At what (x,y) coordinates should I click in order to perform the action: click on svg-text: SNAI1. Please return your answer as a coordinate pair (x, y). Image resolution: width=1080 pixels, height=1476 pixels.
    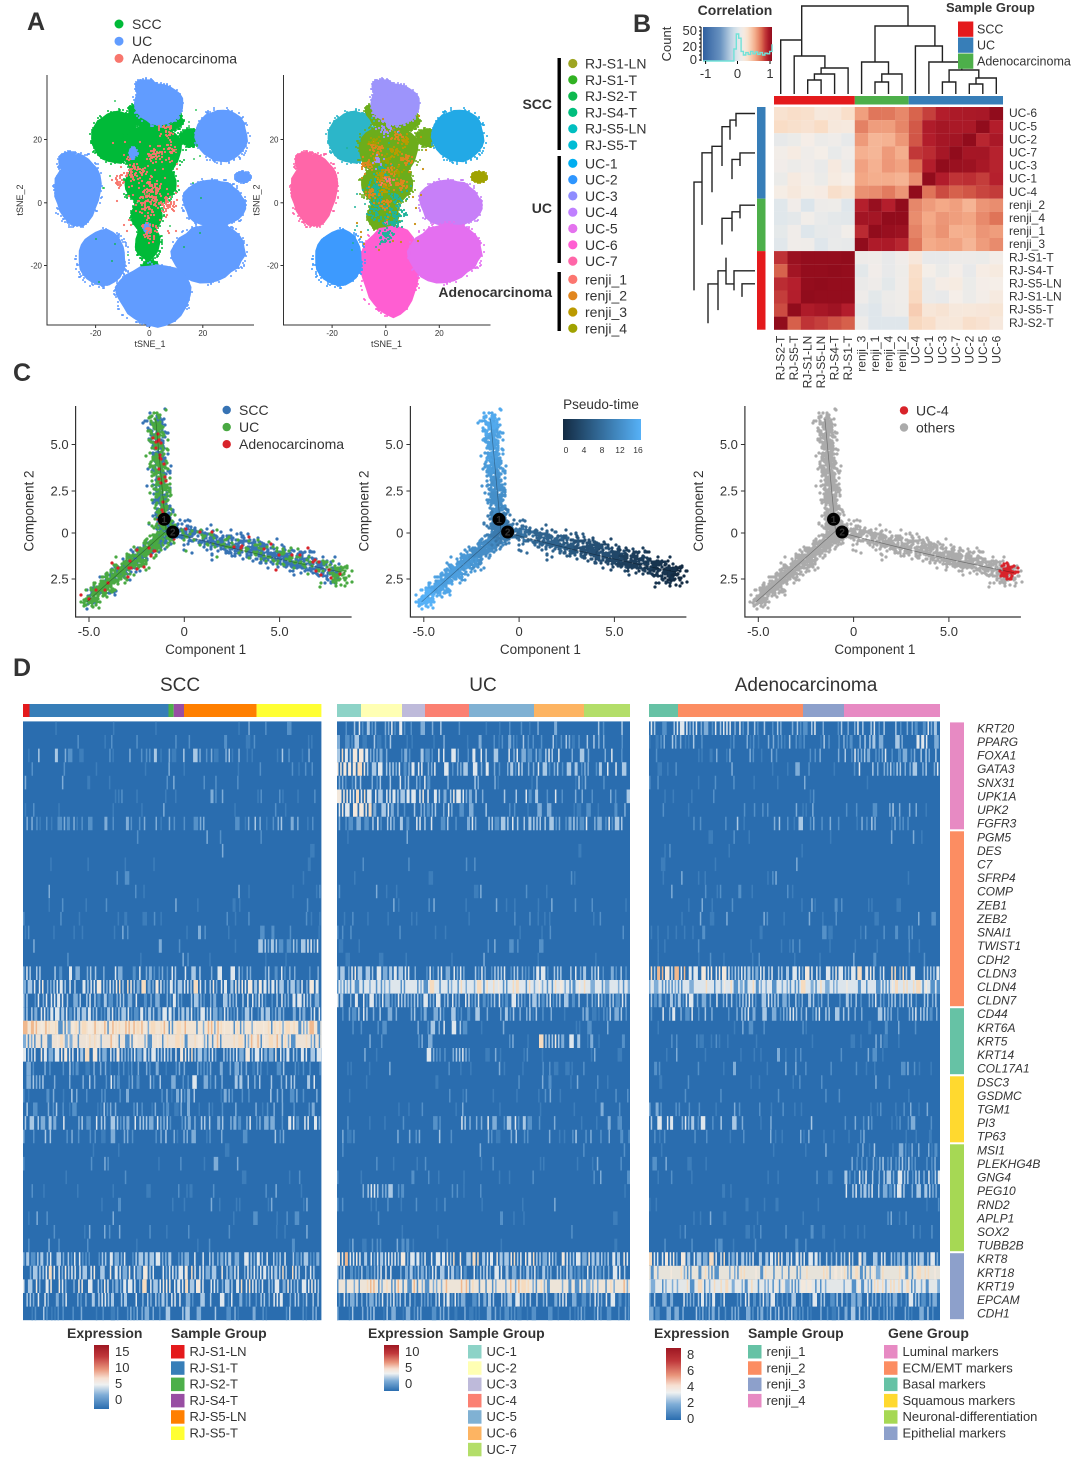
    Looking at the image, I should click on (994, 933).